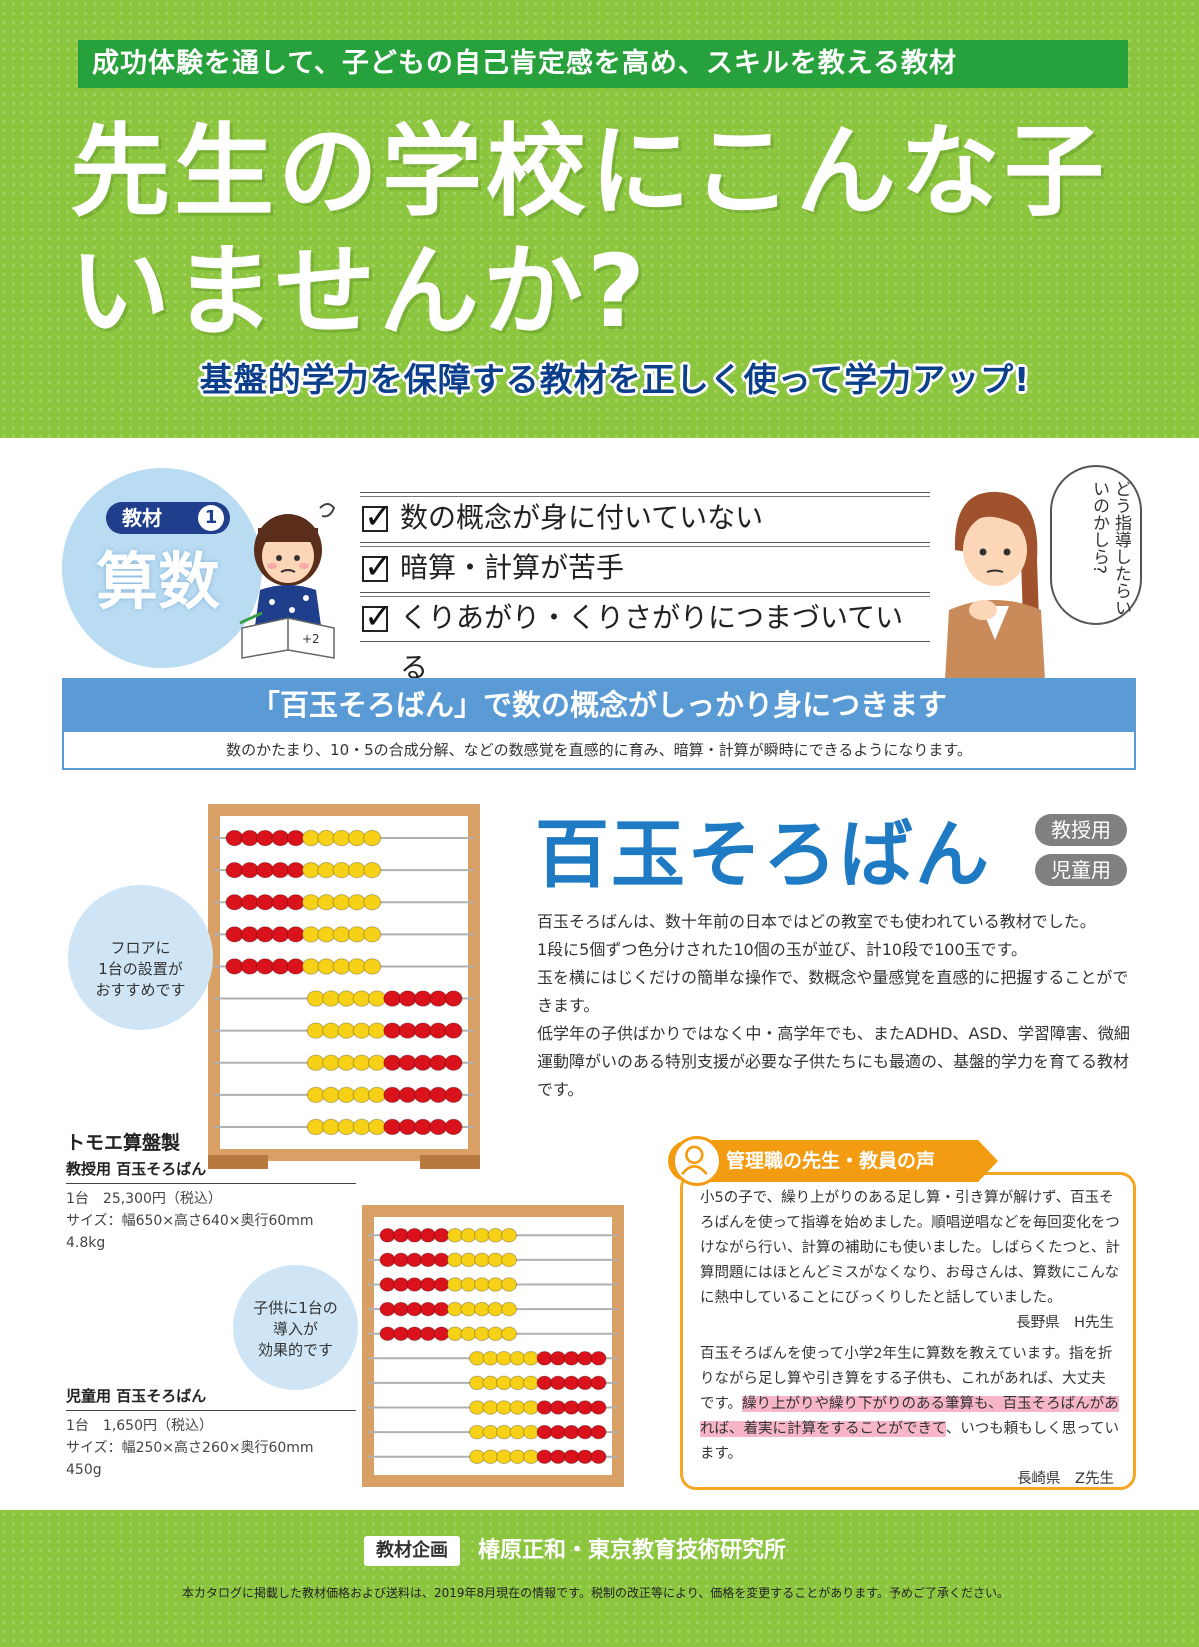 The height and width of the screenshot is (1647, 1199). Describe the element at coordinates (512, 567) in the screenshot. I see `checklist-text: 暗算・計算が苦手` at that location.